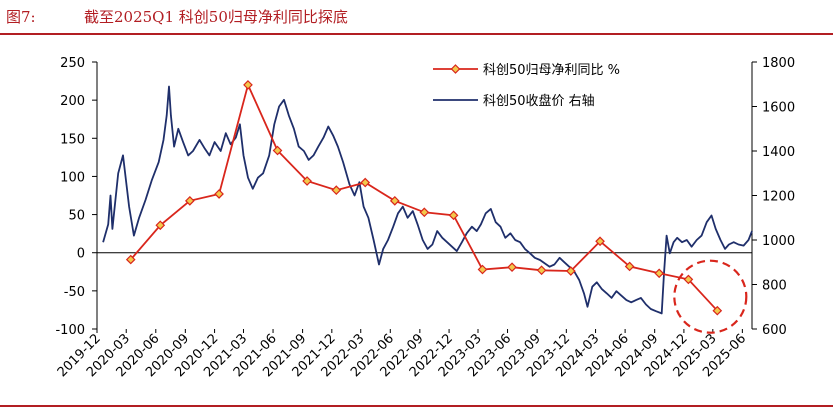  Describe the element at coordinates (72, 63) in the screenshot. I see `y-left-tick-label: 250` at that location.